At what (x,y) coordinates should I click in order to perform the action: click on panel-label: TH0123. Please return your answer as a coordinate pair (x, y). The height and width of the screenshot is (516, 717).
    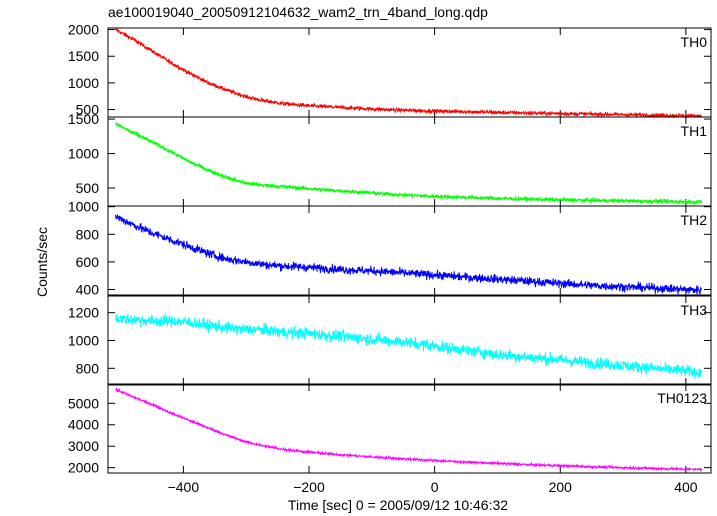
    Looking at the image, I should click on (682, 398).